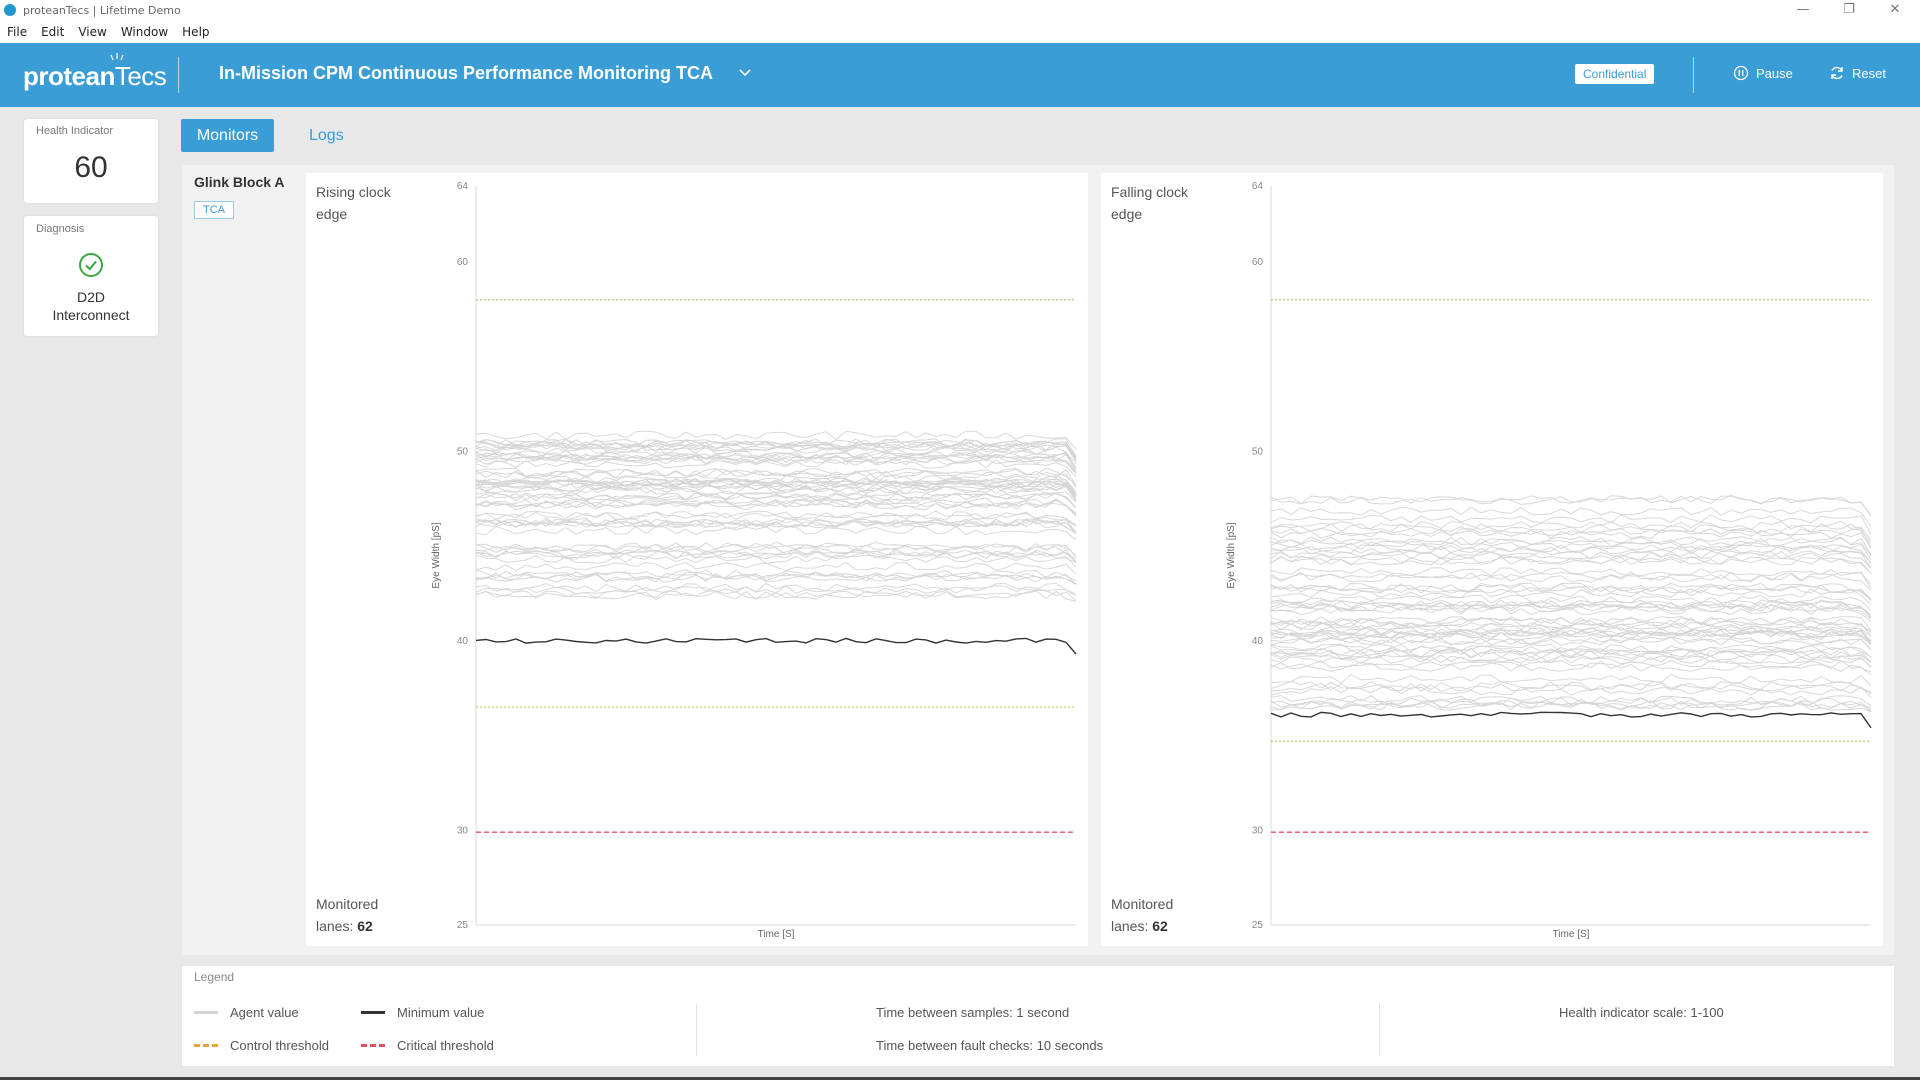  What do you see at coordinates (60, 229) in the screenshot?
I see `diagnosis-label: Diagnosis` at bounding box center [60, 229].